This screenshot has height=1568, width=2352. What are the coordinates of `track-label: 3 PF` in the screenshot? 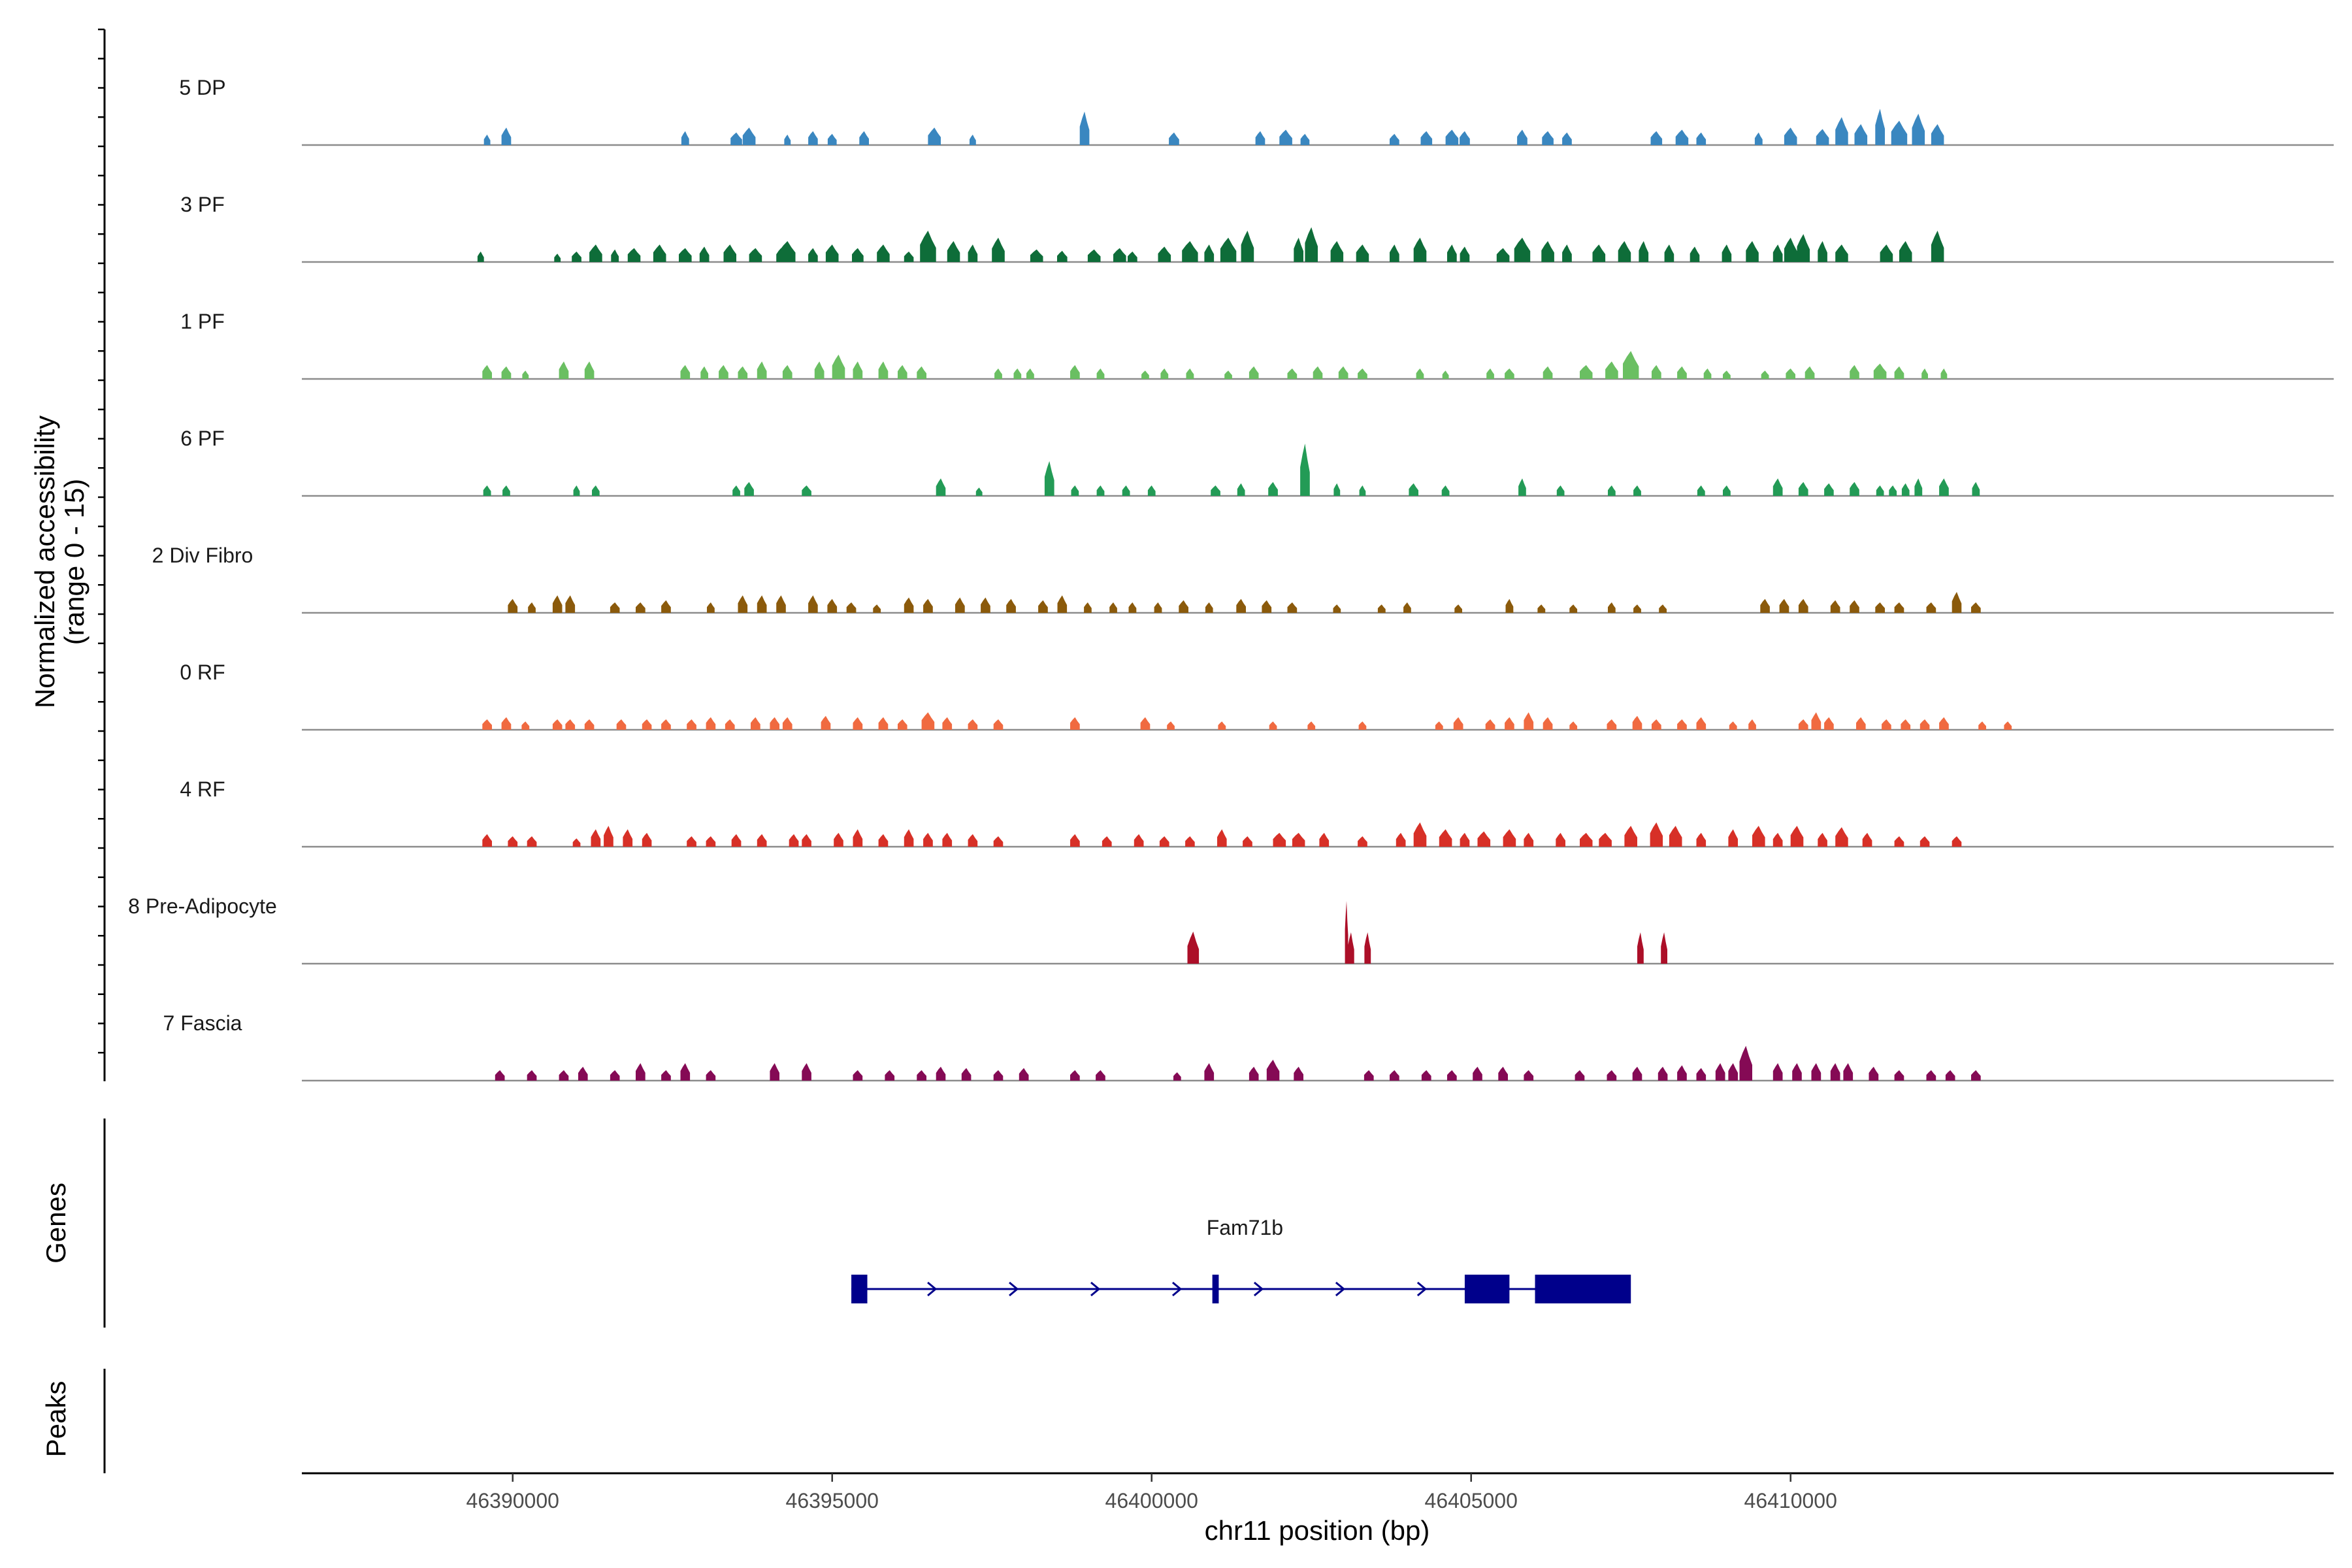 It's located at (202, 204).